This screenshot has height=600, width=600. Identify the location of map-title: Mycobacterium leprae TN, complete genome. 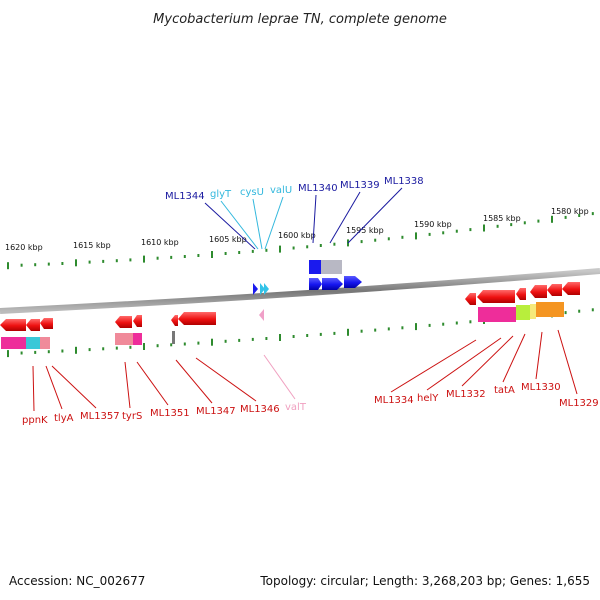
(300, 19).